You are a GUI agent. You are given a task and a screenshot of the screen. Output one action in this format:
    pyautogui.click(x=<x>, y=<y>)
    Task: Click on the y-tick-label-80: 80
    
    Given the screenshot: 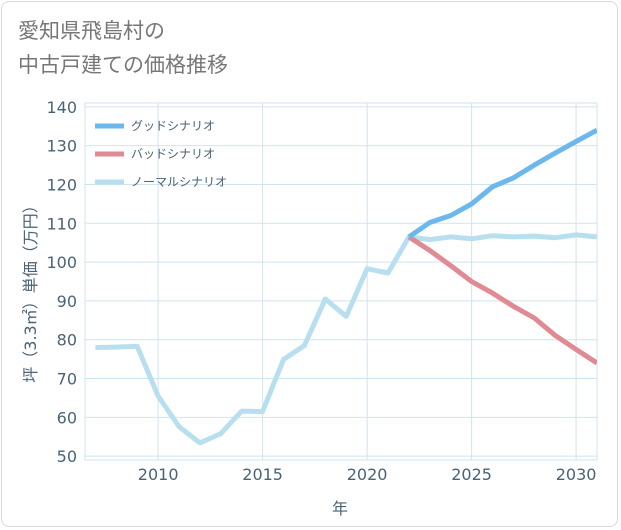 What is the action you would take?
    pyautogui.click(x=67, y=340)
    